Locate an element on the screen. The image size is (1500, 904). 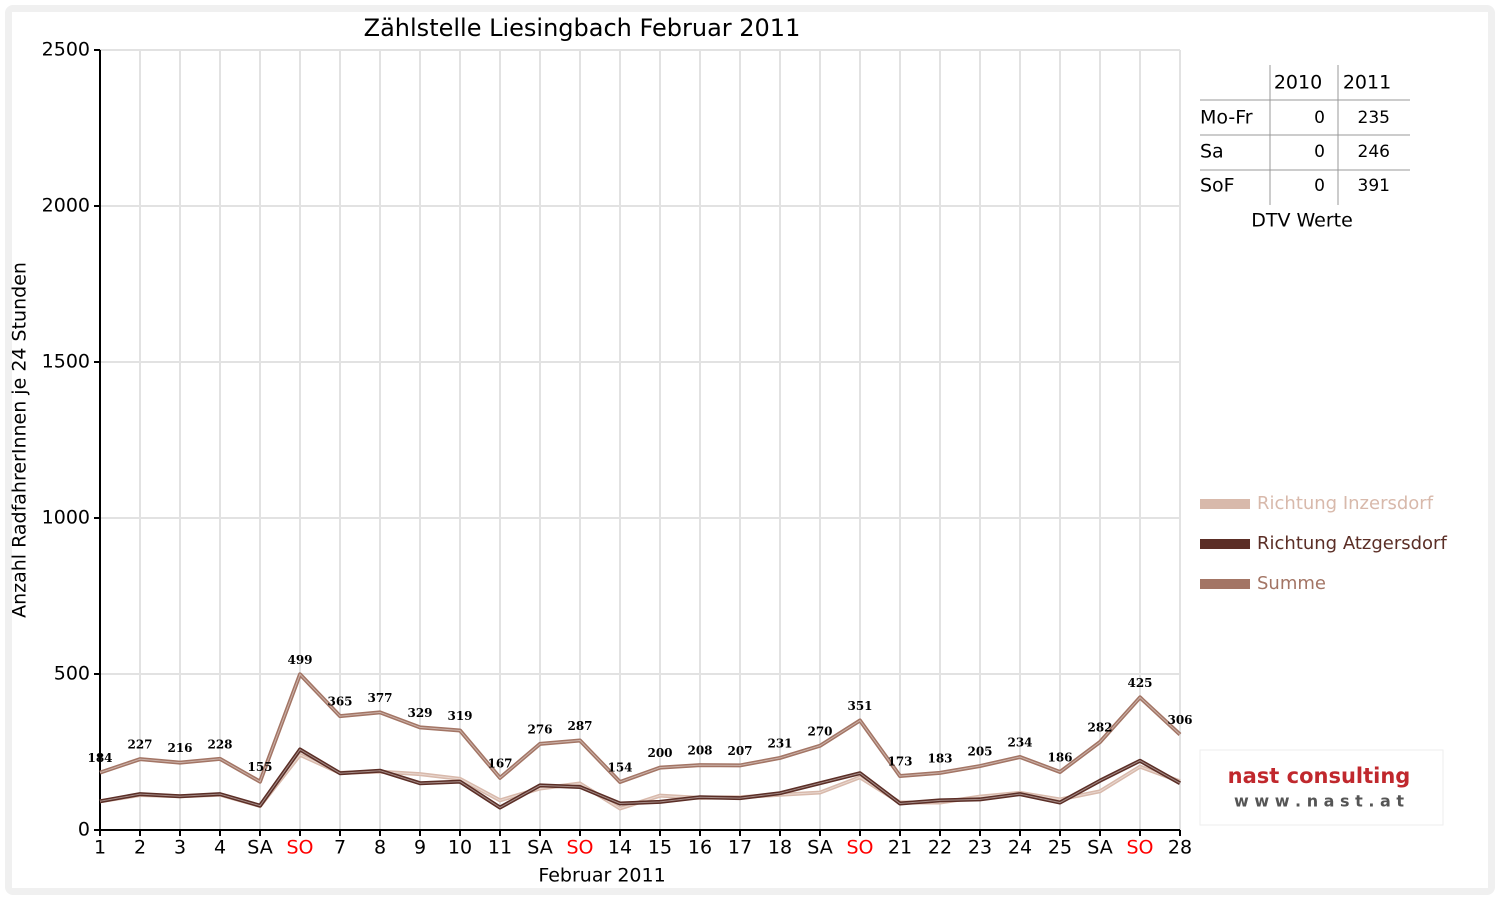
data-label: 167 is located at coordinates (499, 763).